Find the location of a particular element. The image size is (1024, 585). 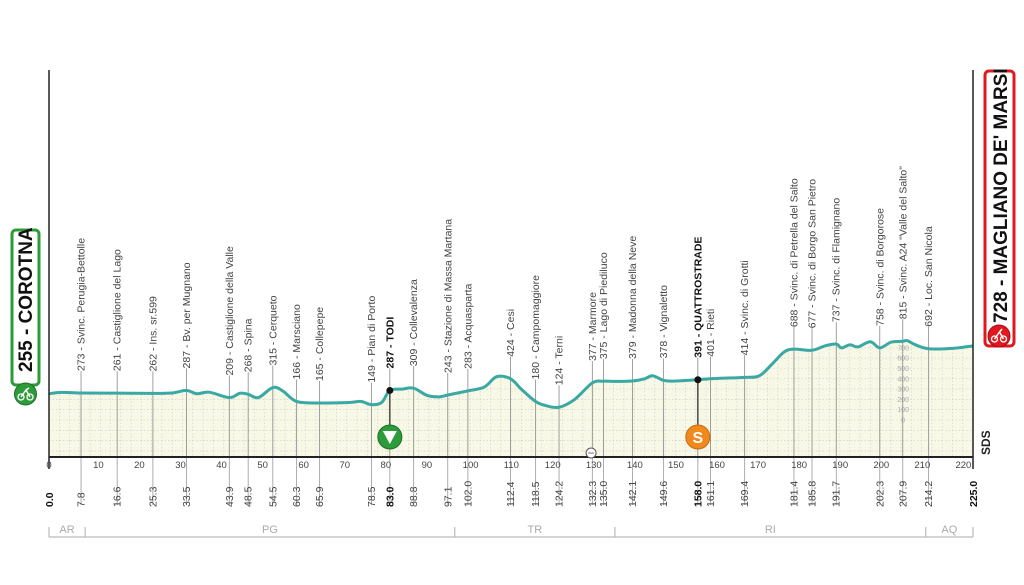

altitude-tick-label: 200 is located at coordinates (903, 400).